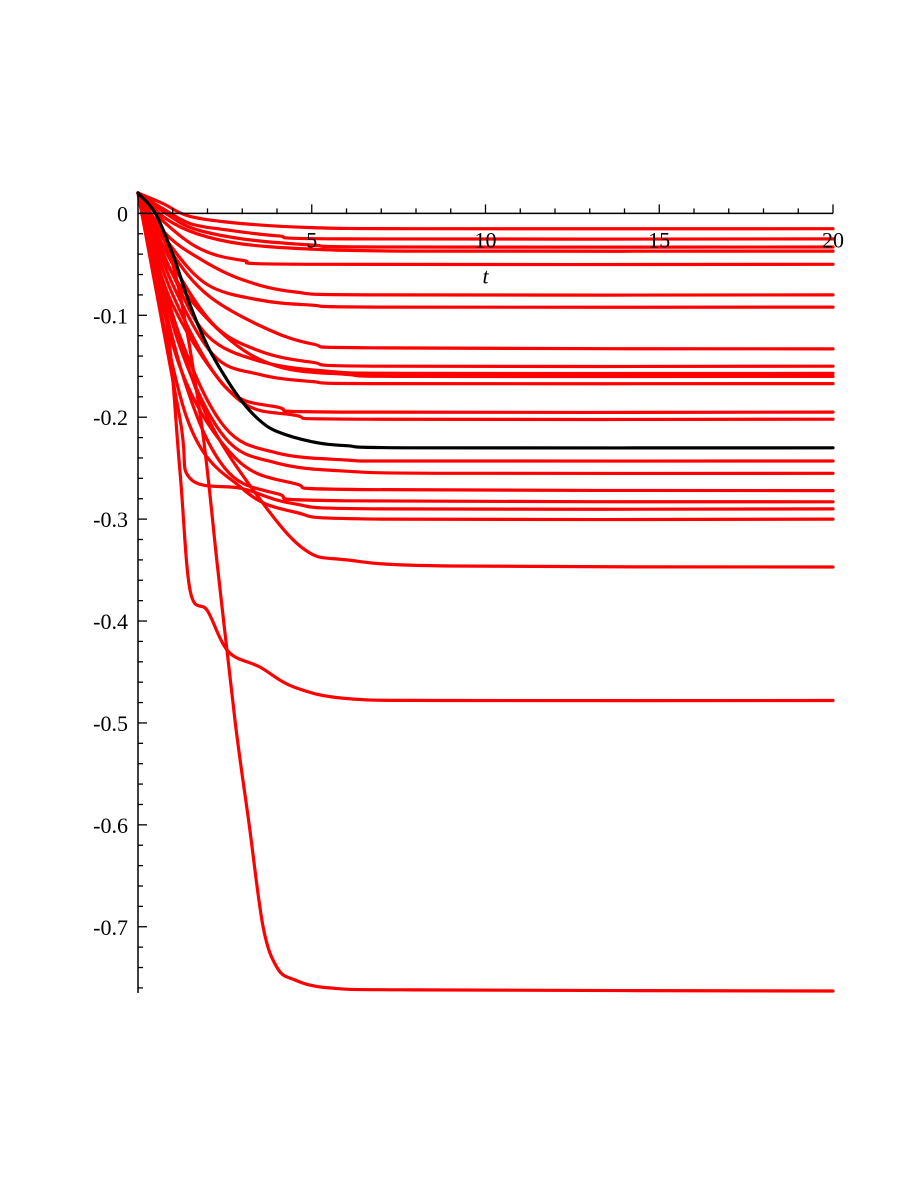 The height and width of the screenshot is (1187, 917). What do you see at coordinates (110, 417) in the screenshot?
I see `y-tick-label: -0.2` at bounding box center [110, 417].